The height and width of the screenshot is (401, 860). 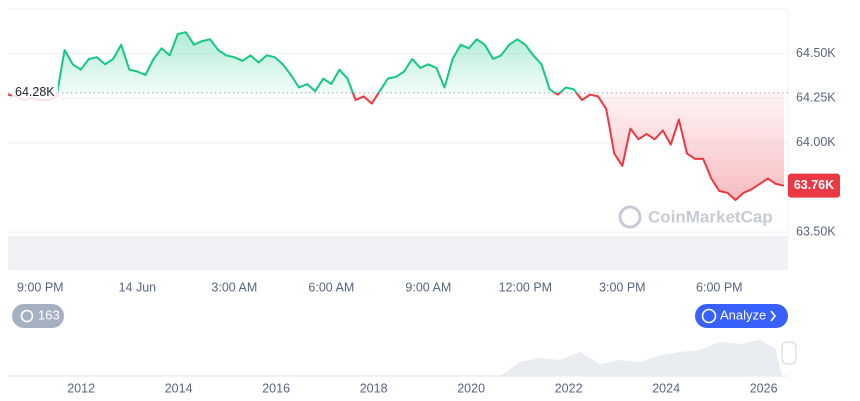 What do you see at coordinates (40, 287) in the screenshot?
I see `x-tick-label: 9:00 PM` at bounding box center [40, 287].